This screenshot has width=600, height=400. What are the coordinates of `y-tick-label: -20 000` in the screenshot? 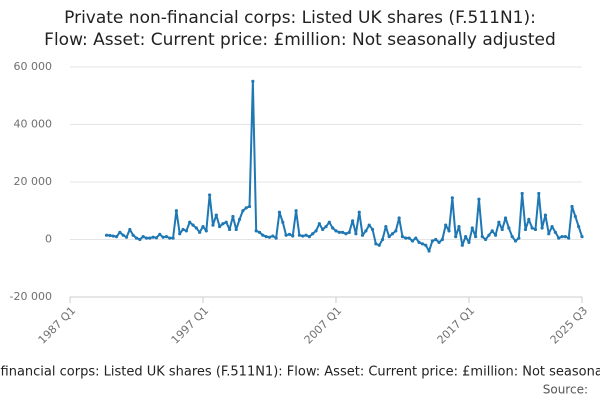 It's located at (31, 296).